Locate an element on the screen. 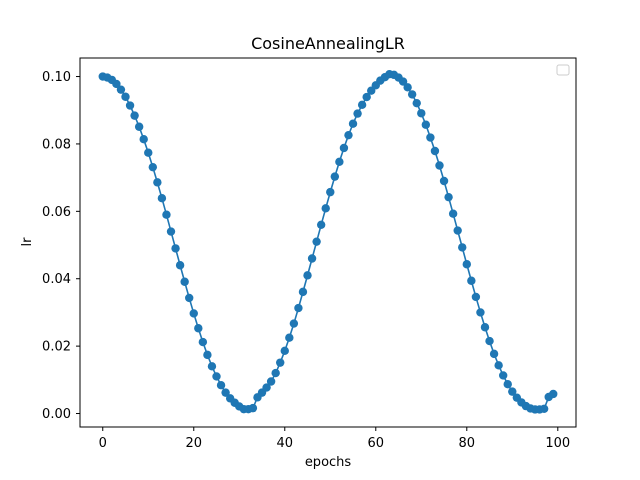 This screenshot has height=480, width=640. y-tick-label: 0.08 is located at coordinates (56, 144).